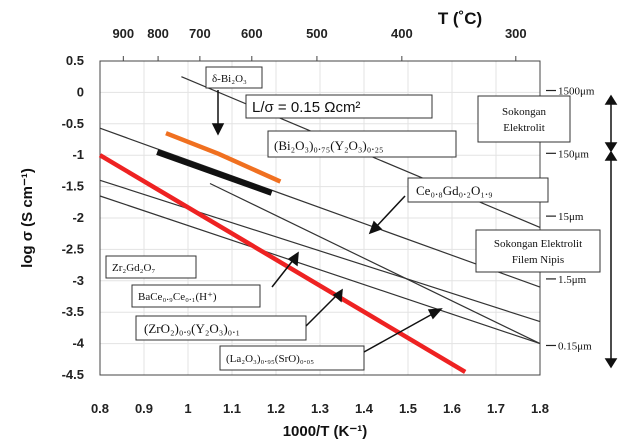 The image size is (622, 442). What do you see at coordinates (80, 91) in the screenshot?
I see `y-tick-label: 0` at bounding box center [80, 91].